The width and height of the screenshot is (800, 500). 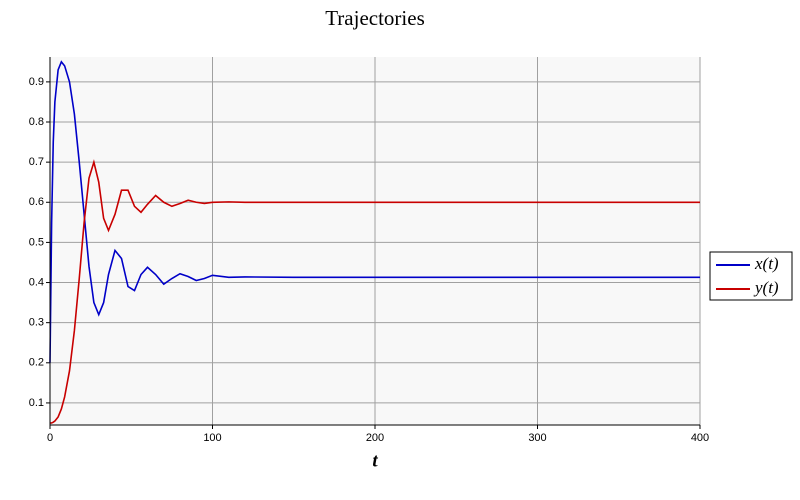 I want to click on y-tick-label: 0.9, so click(x=36, y=82).